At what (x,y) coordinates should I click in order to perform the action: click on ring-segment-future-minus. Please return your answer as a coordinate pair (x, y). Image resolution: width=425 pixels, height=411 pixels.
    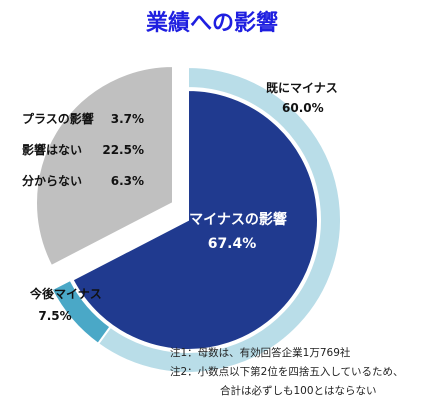
    Looking at the image, I should click on (81, 312).